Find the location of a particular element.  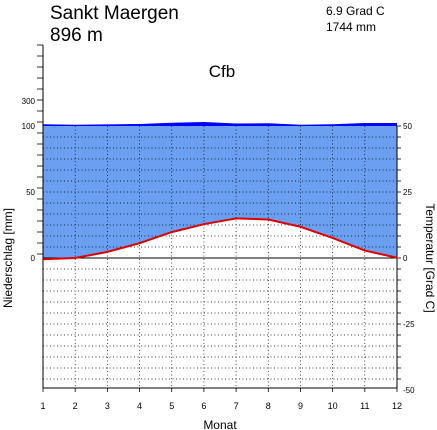

right-axis-label: Temperatur [Grad C] is located at coordinates (430, 257).